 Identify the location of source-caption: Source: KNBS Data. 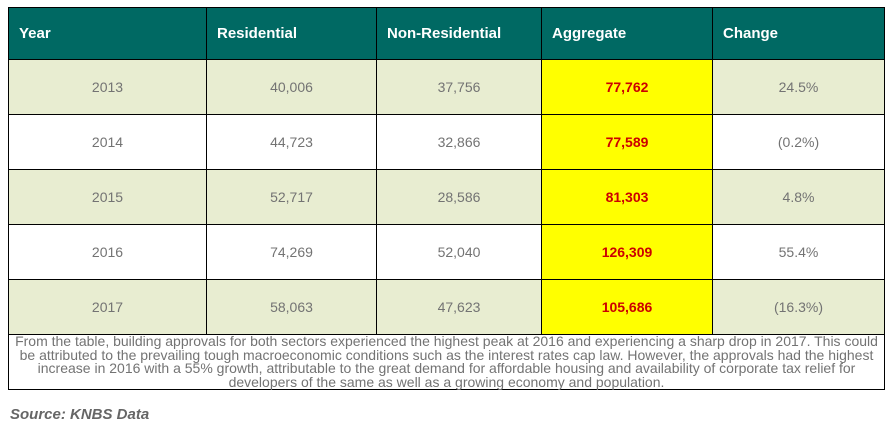
(80, 414).